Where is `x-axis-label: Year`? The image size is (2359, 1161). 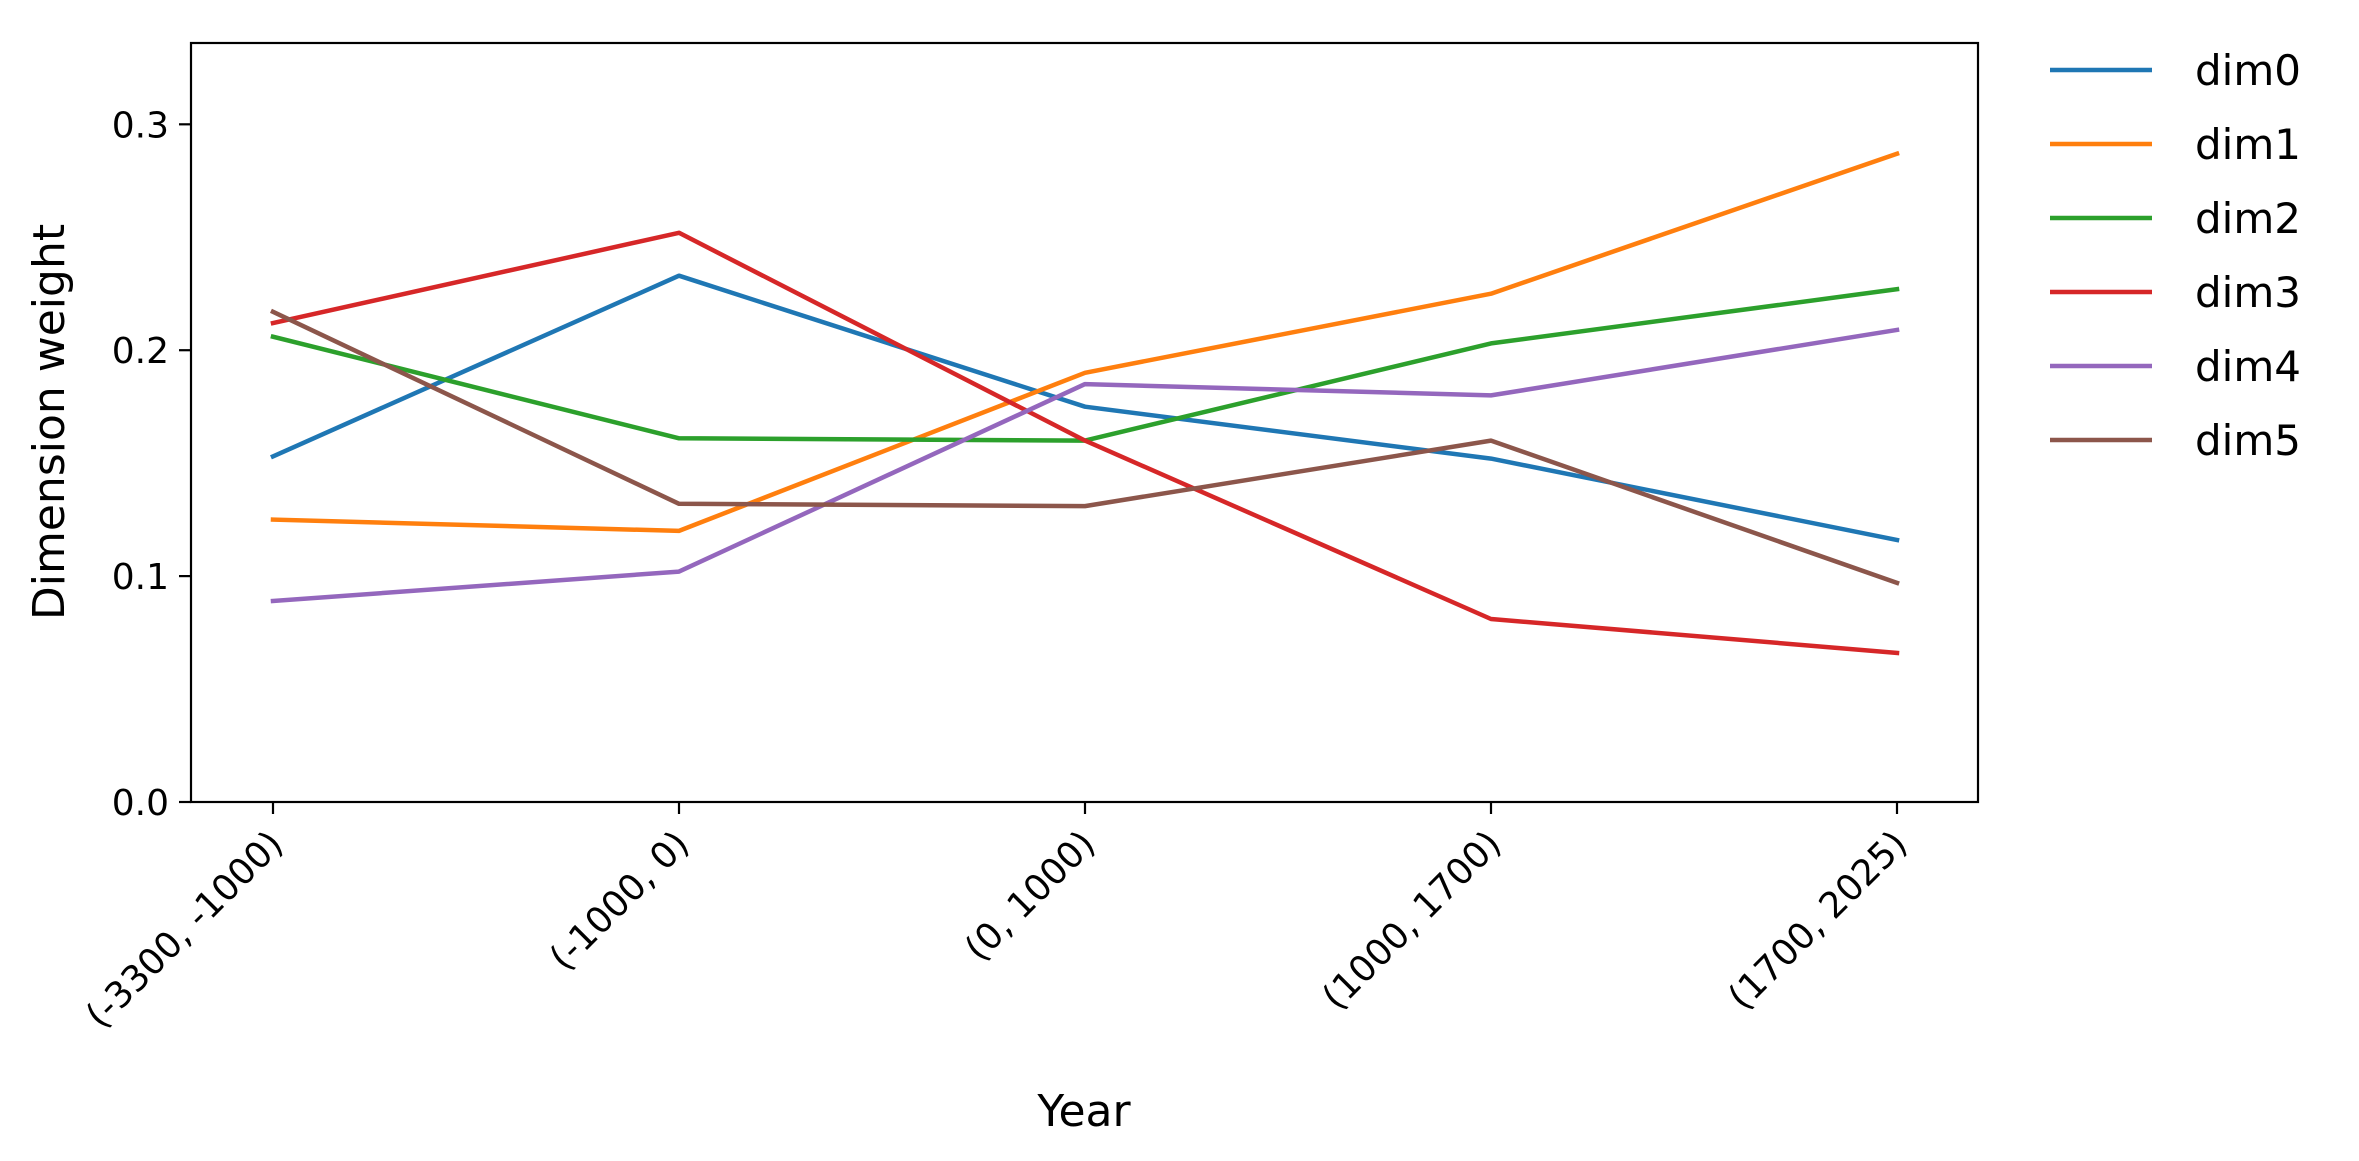 x-axis-label: Year is located at coordinates (1083, 1111).